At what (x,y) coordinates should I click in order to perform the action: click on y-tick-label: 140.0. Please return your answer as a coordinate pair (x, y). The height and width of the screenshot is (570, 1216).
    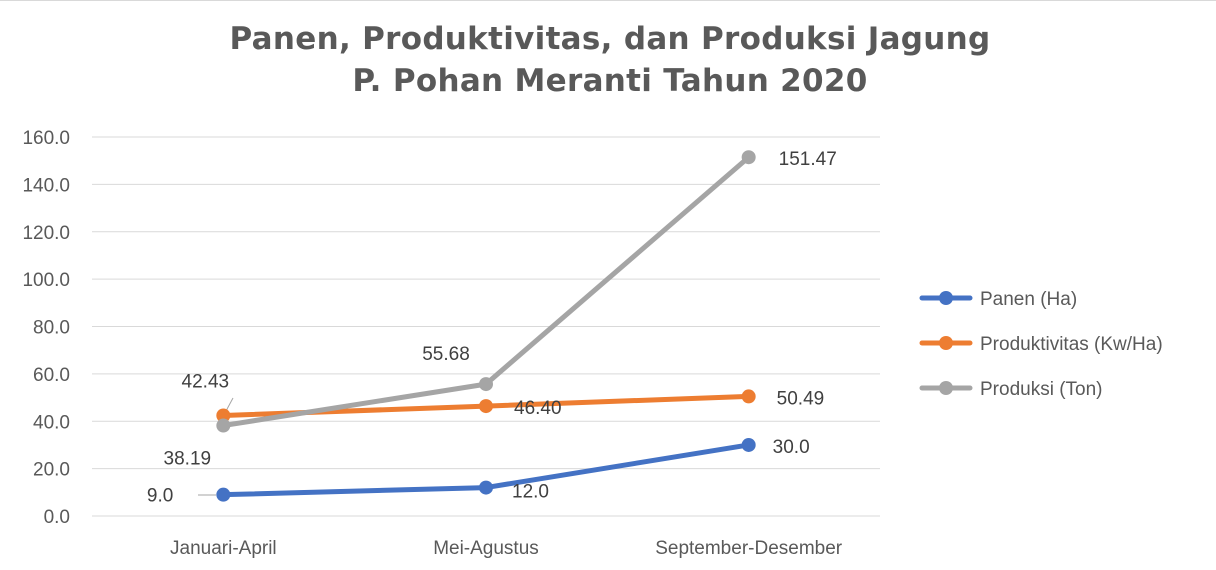
    Looking at the image, I should click on (46, 185).